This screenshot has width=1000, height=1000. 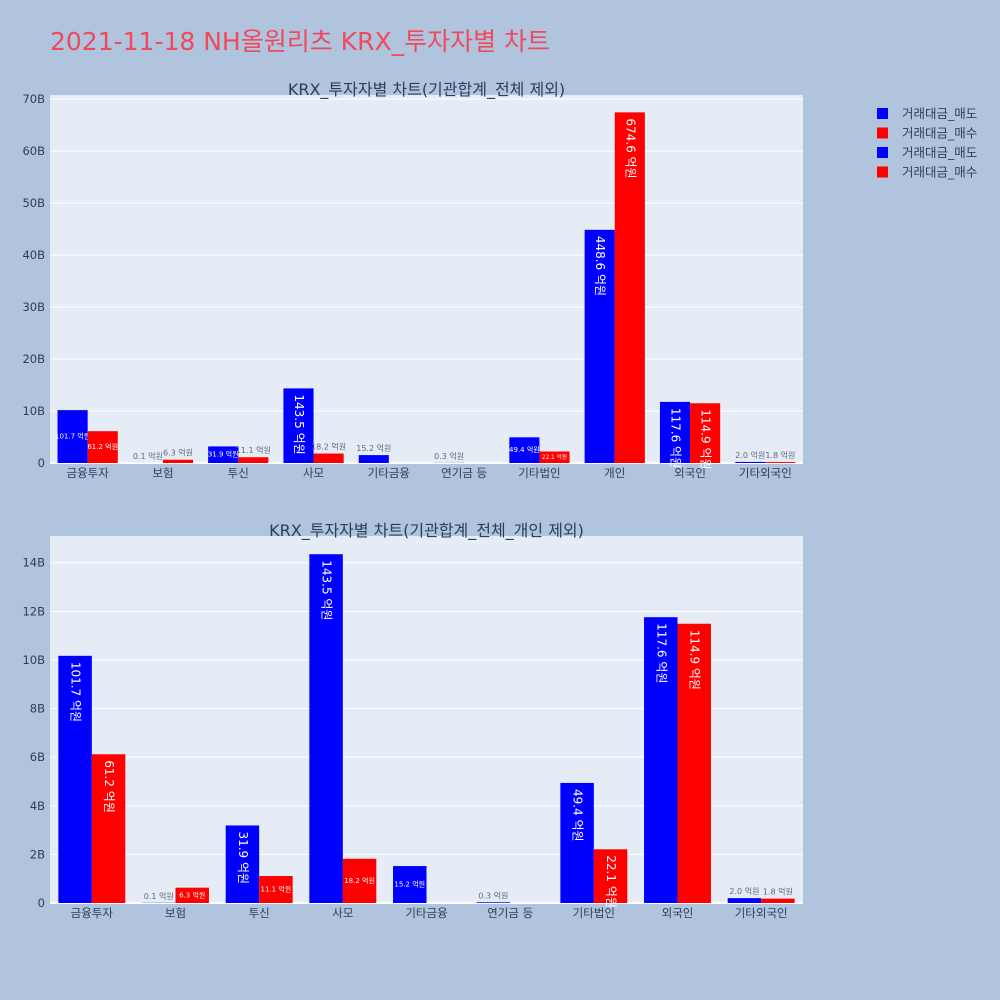 I want to click on chart-subtitle: KRX_투자자별 차트(기관합계_전체 제외), so click(x=426, y=90).